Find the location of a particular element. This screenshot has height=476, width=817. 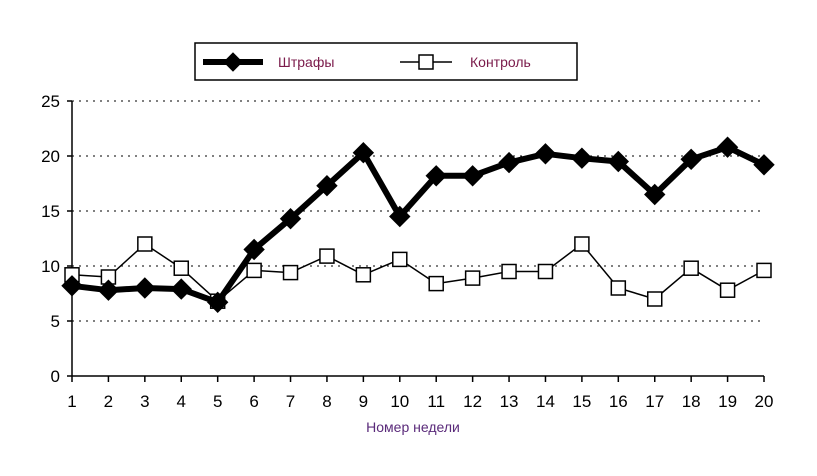

x-tick-label: 7 is located at coordinates (290, 401).